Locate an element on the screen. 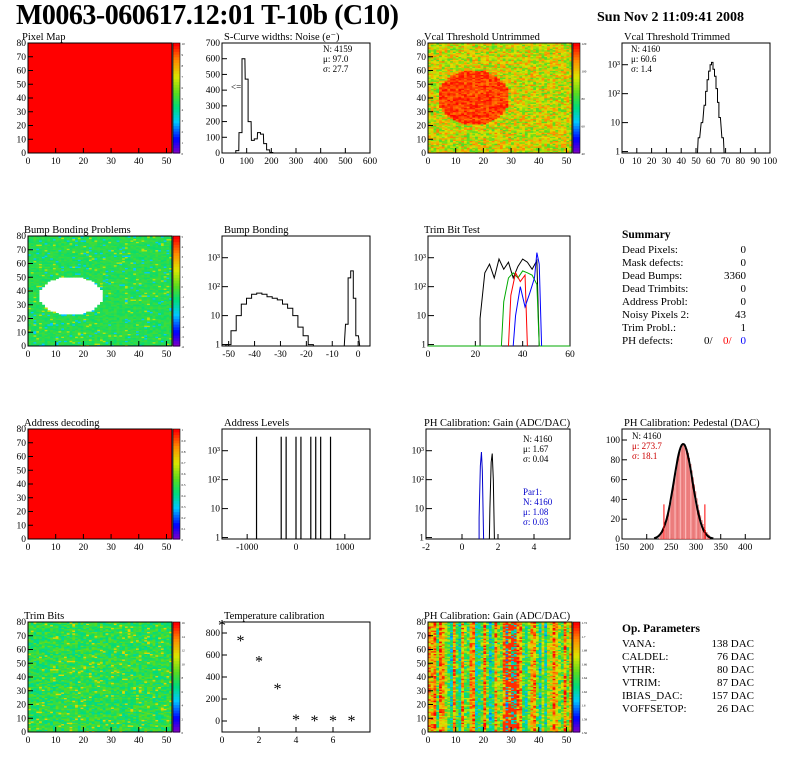 Image resolution: width=796 pixels, height=772 pixels. panel-title: Bump Bonding Problems is located at coordinates (77, 230).